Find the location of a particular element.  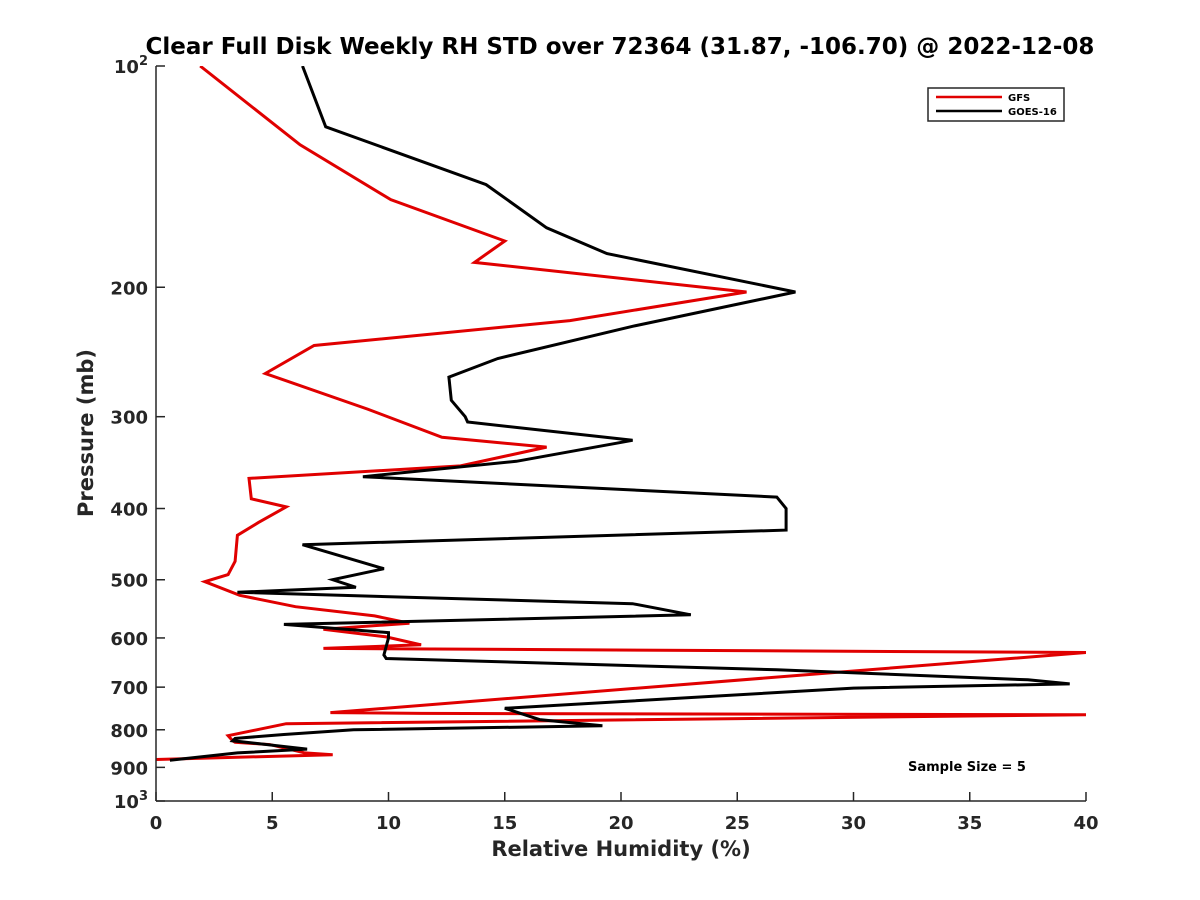

x-ticks: 0 5 10 15 20 25 30 35 40 is located at coordinates (624, 813).